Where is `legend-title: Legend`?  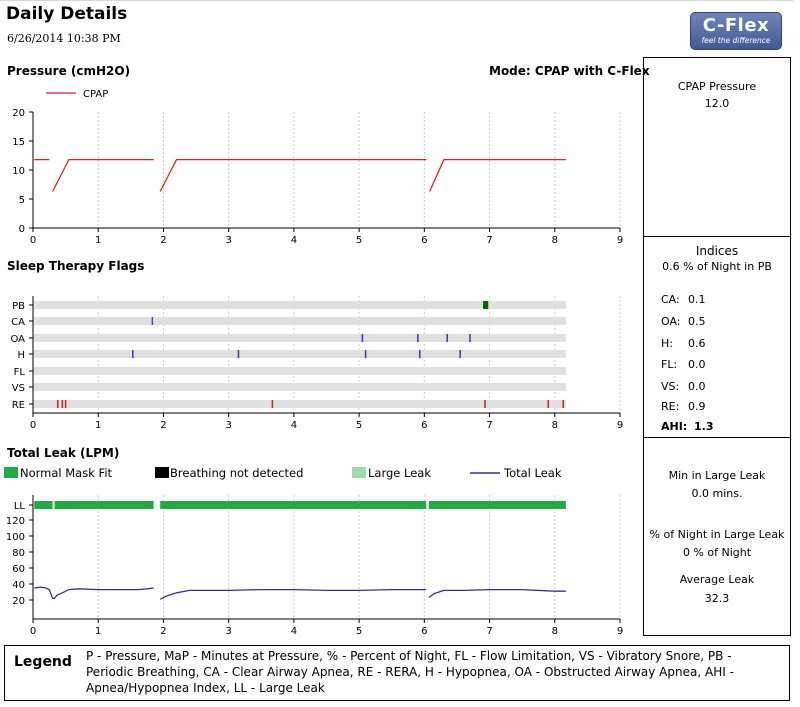
legend-title: Legend is located at coordinates (43, 662).